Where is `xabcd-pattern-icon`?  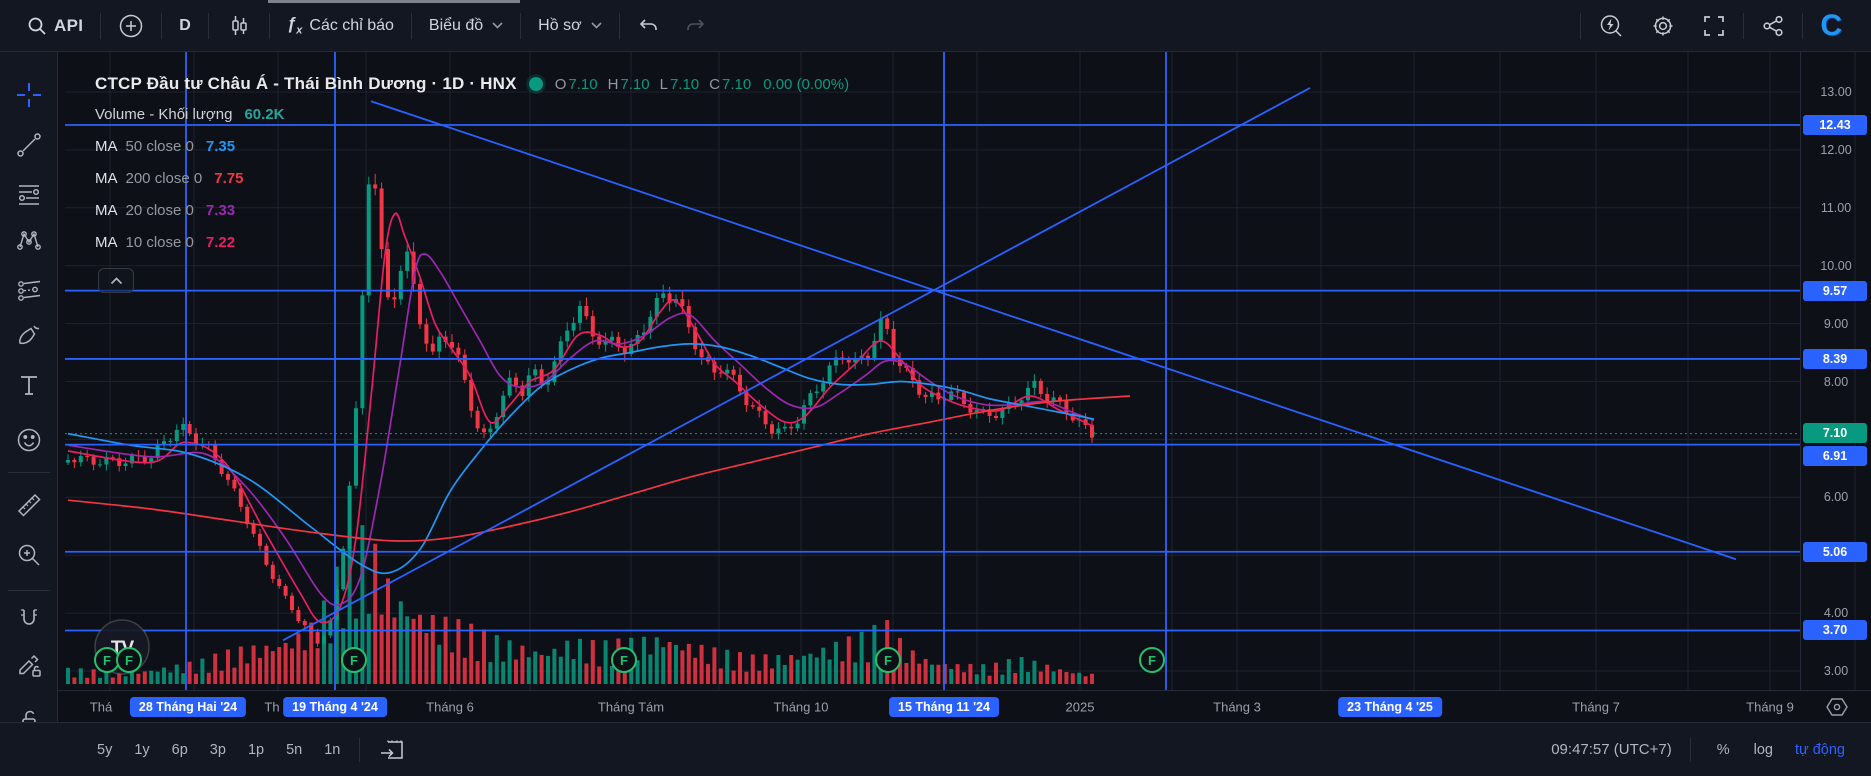
xabcd-pattern-icon is located at coordinates (29, 240).